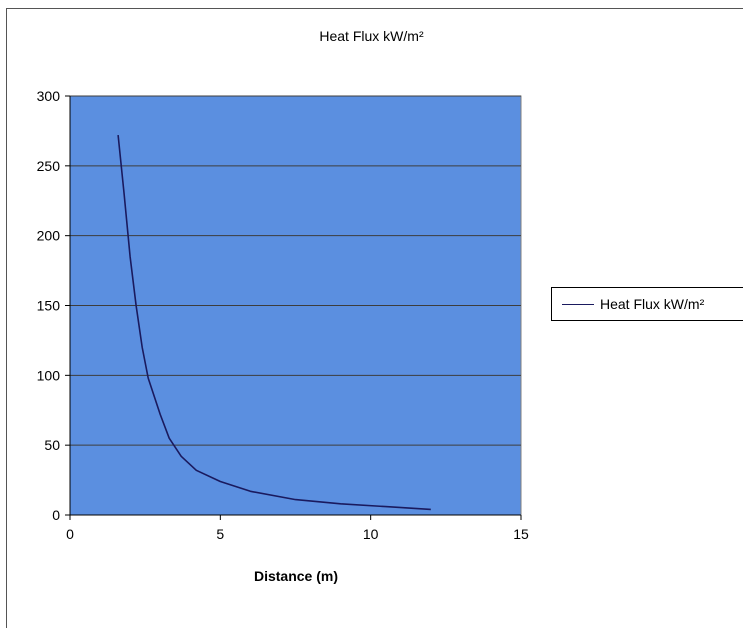 This screenshot has height=628, width=743. Describe the element at coordinates (652, 304) in the screenshot. I see `legend-label: Heat Flux kW/m²` at that location.